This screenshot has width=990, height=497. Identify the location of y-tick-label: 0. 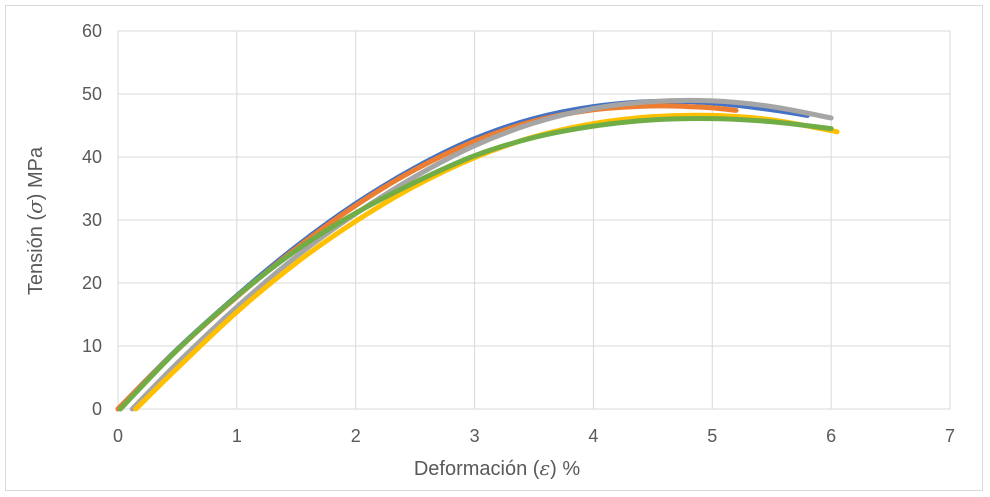
(97, 409).